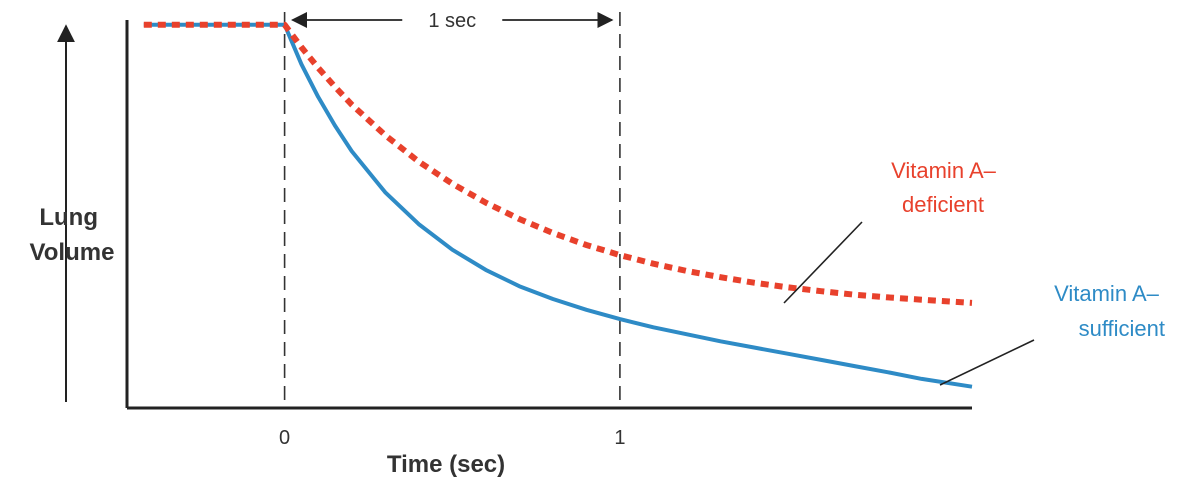 The width and height of the screenshot is (1189, 483). Describe the element at coordinates (1052, 333) in the screenshot. I see `series-label-sufficient-group: Vitamin A– sufficient` at that location.